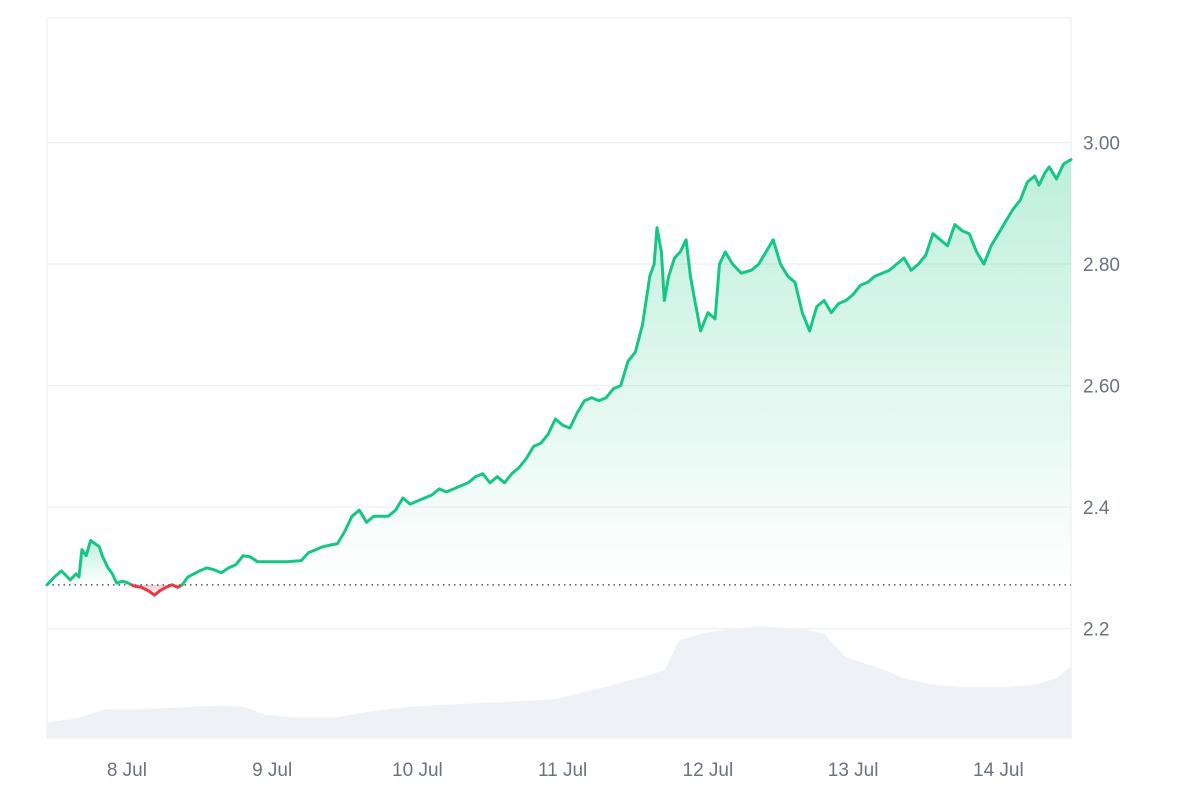 The image size is (1200, 800). I want to click on x-tick-label: 9 Jul, so click(272, 770).